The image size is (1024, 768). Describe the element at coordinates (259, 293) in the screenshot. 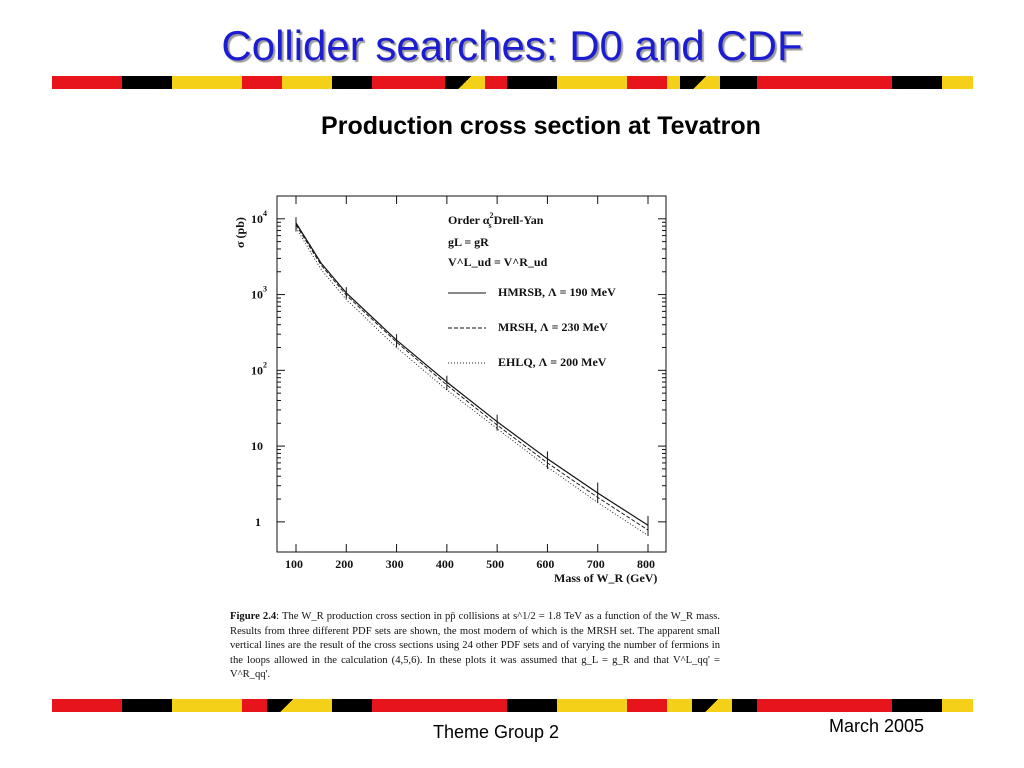

I see `y-tick-label-1: 10³` at that location.